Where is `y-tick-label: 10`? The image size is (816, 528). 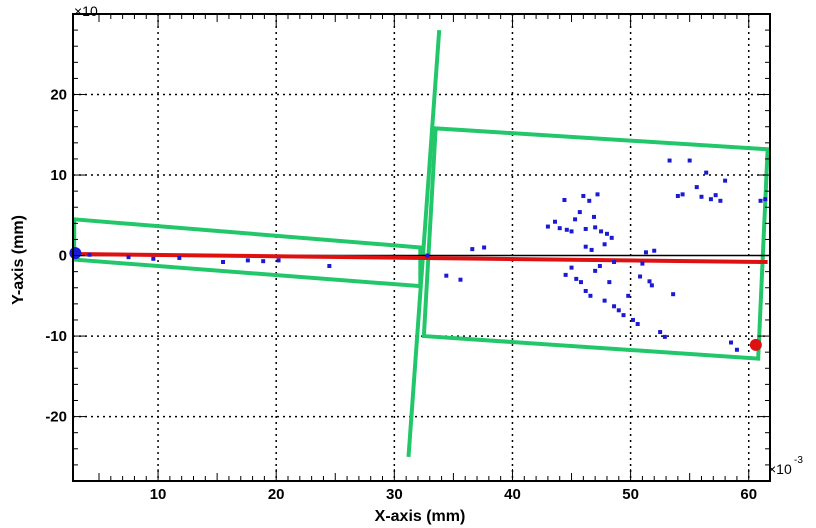
y-tick-label: 10 is located at coordinates (58, 175).